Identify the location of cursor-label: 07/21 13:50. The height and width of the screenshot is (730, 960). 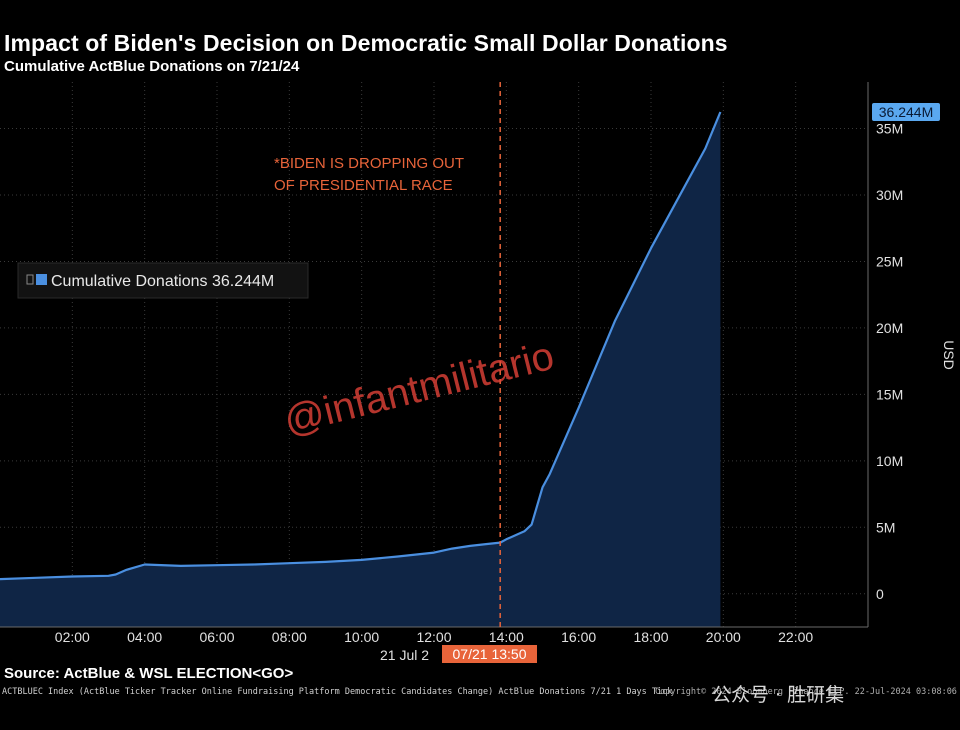
(490, 654).